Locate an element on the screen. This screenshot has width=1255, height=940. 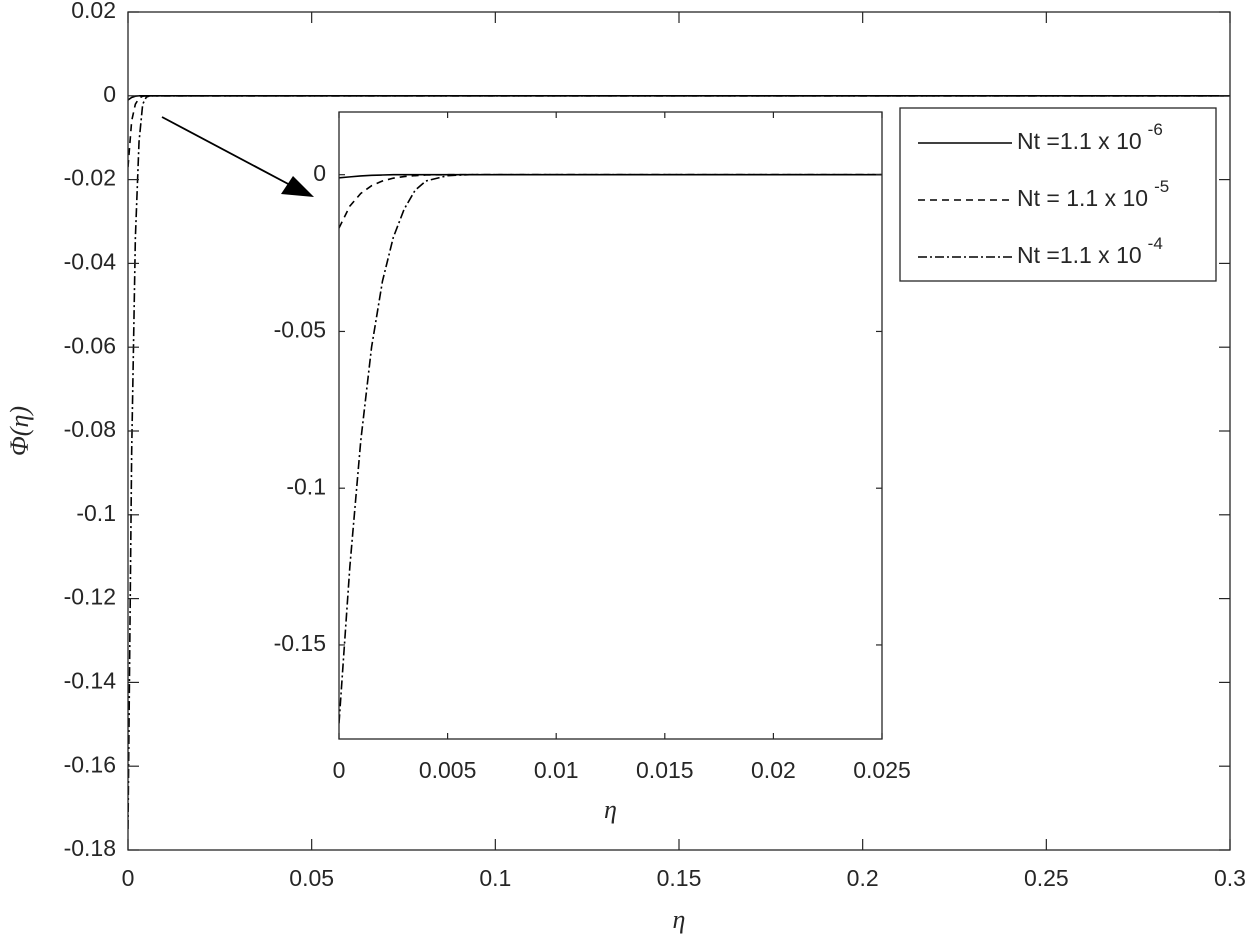
legend-label-superscript: -5 is located at coordinates (1161, 186).